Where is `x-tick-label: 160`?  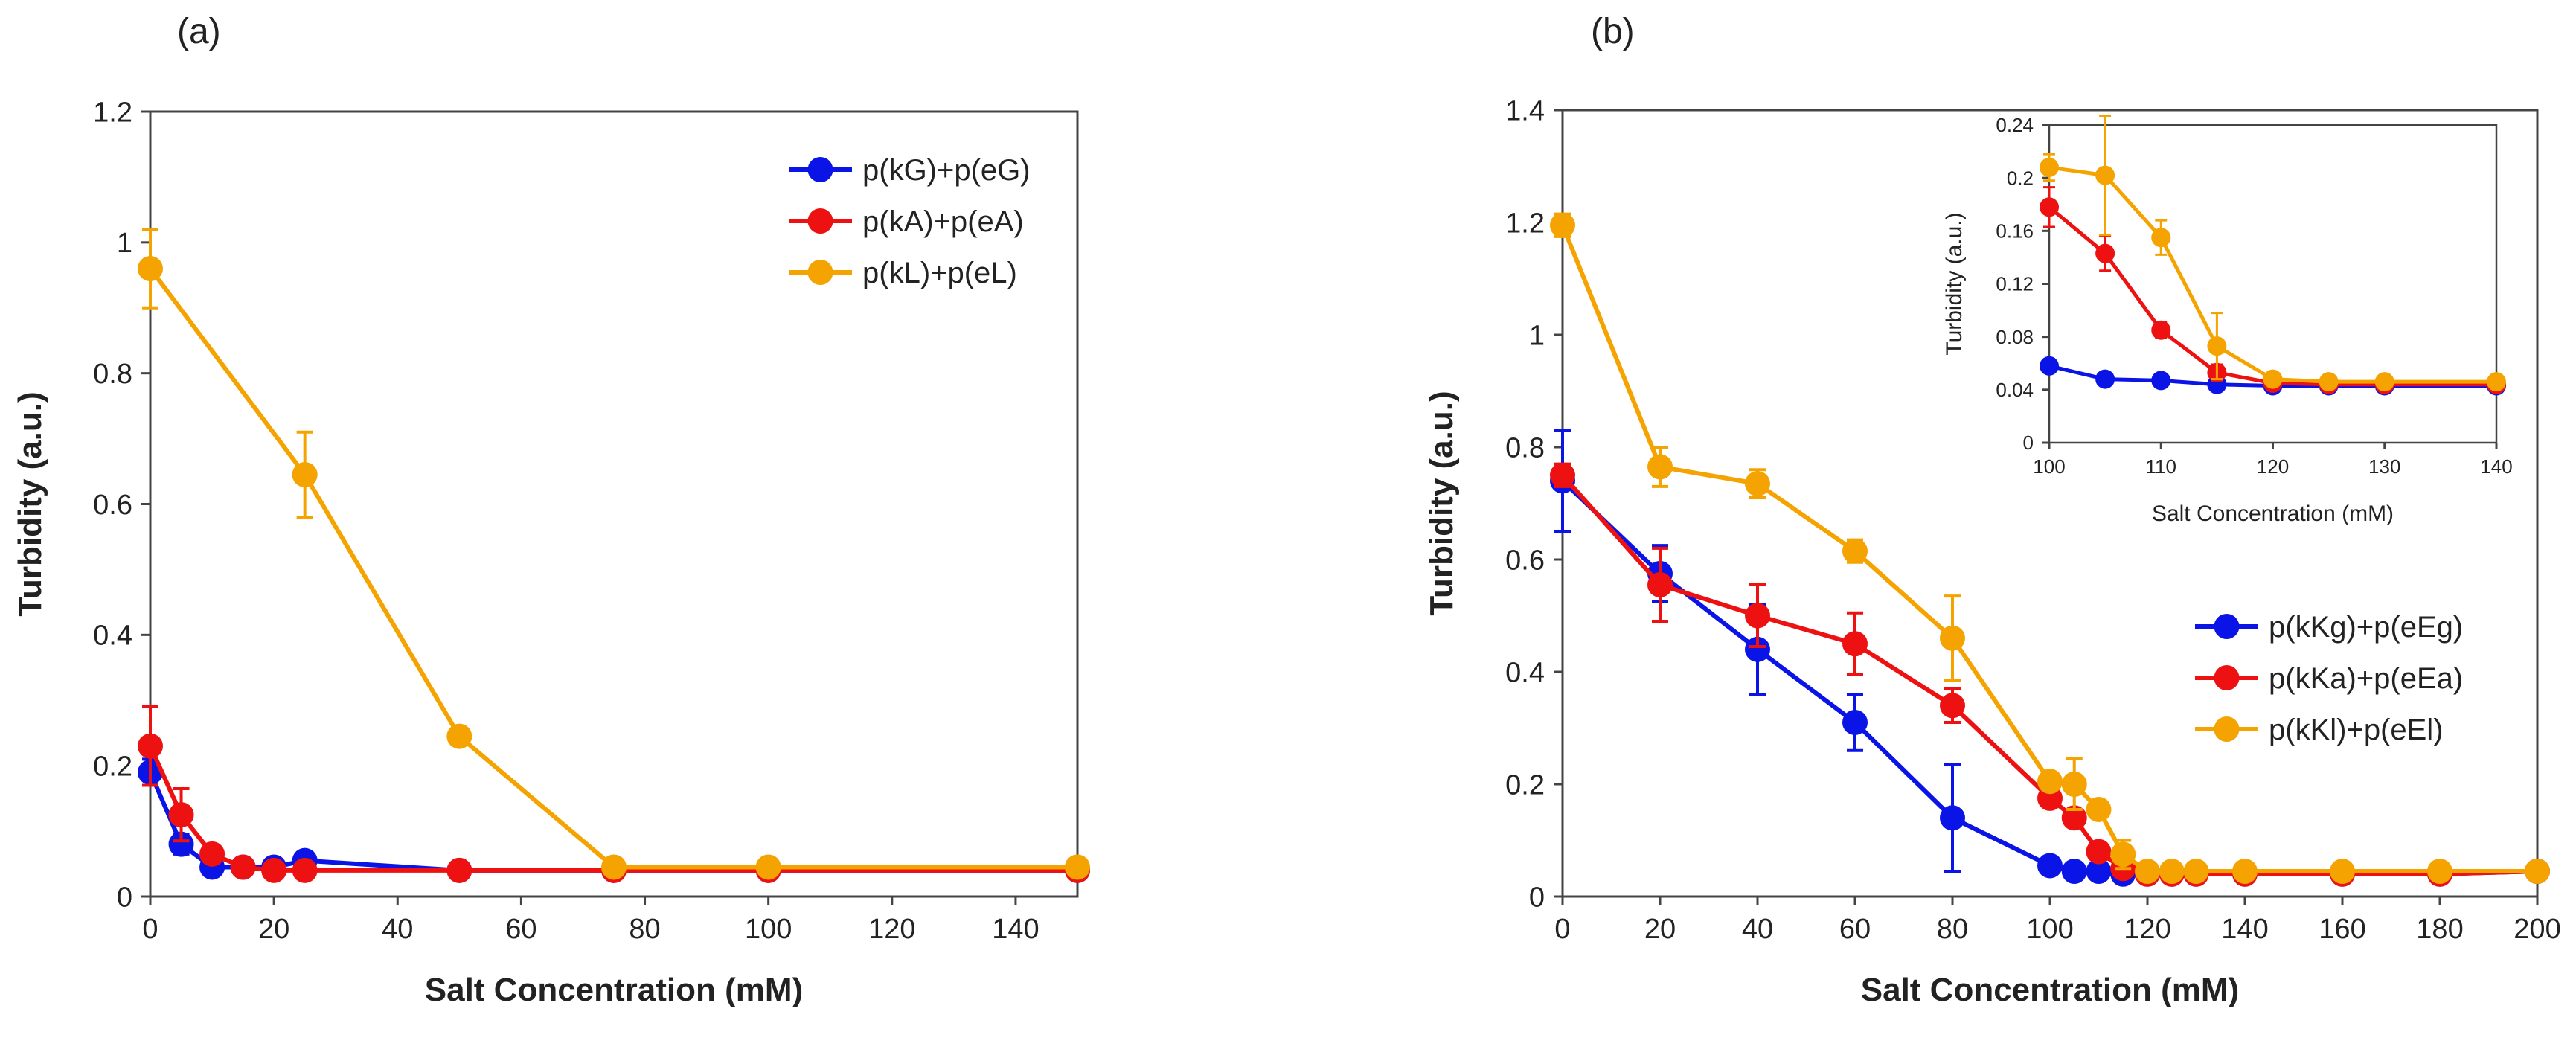 x-tick-label: 160 is located at coordinates (2342, 929).